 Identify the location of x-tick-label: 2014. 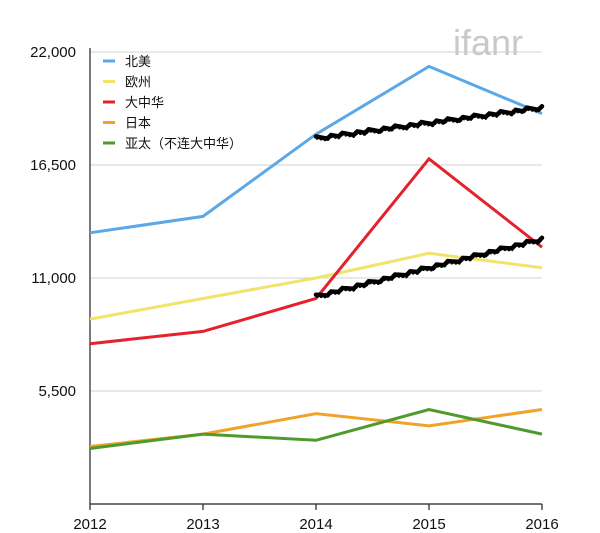
(315, 524).